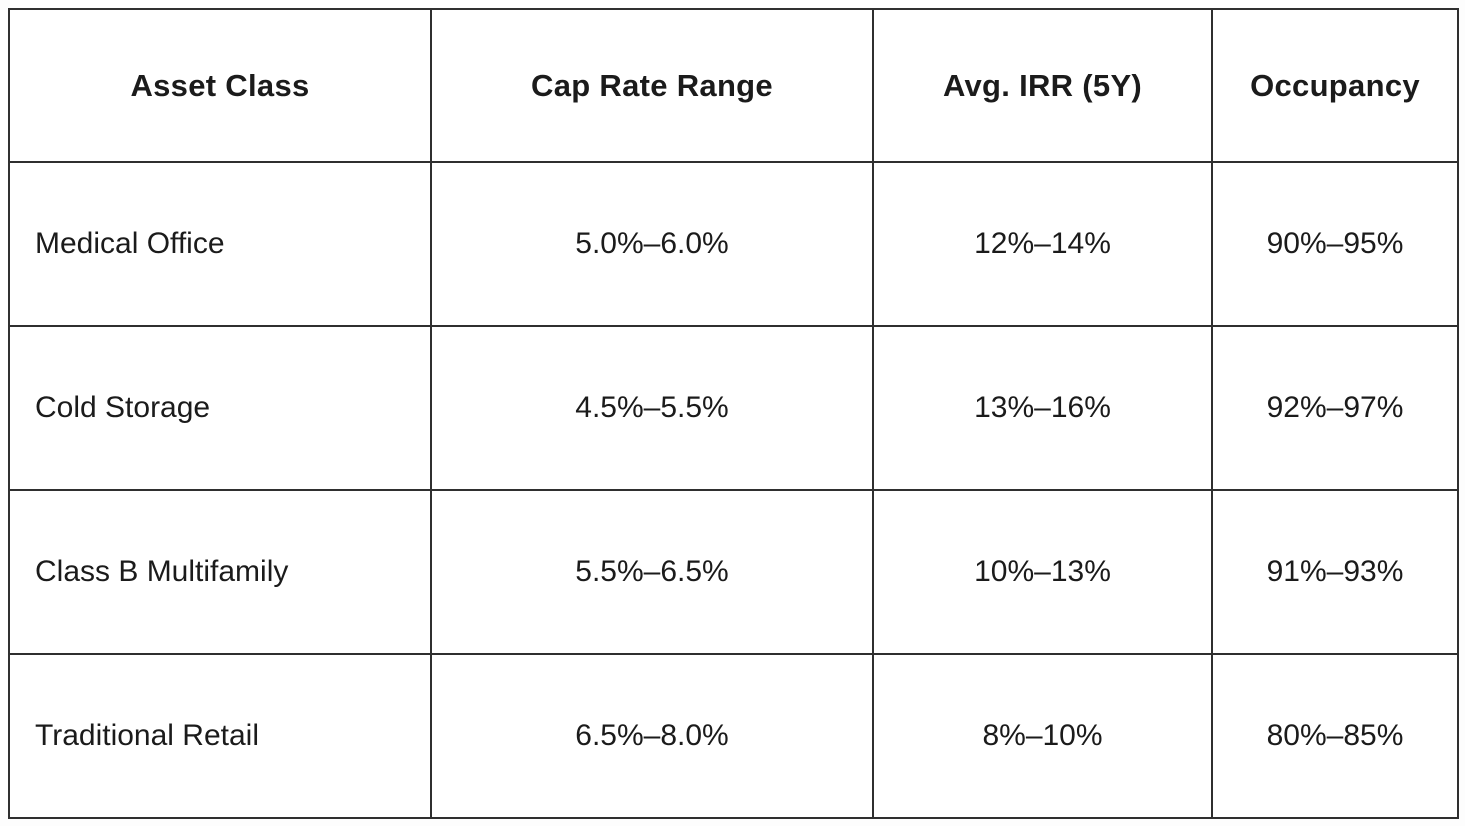 The height and width of the screenshot is (826, 1465). Describe the element at coordinates (220, 85) in the screenshot. I see `header-asset-class: Asset Class` at that location.